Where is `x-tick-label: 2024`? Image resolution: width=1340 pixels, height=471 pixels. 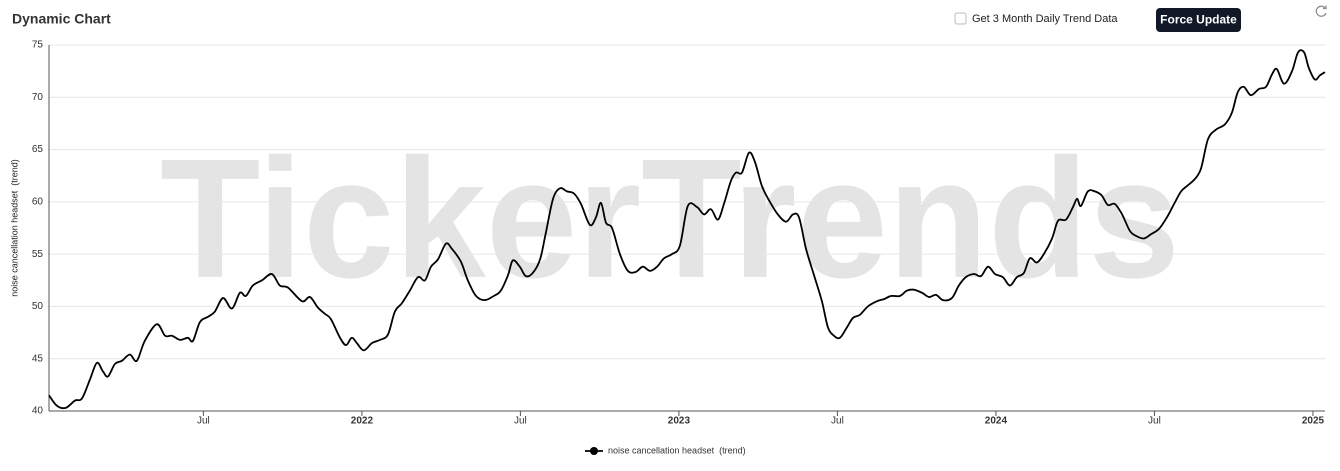
x-tick-label: 2024 is located at coordinates (996, 421).